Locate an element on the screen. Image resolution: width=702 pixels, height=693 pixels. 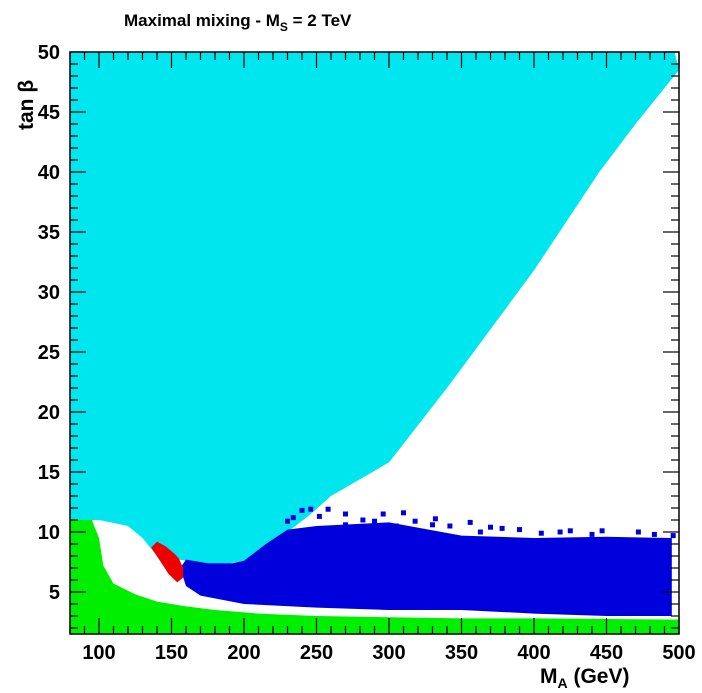
region-allowed-red is located at coordinates (167, 562).